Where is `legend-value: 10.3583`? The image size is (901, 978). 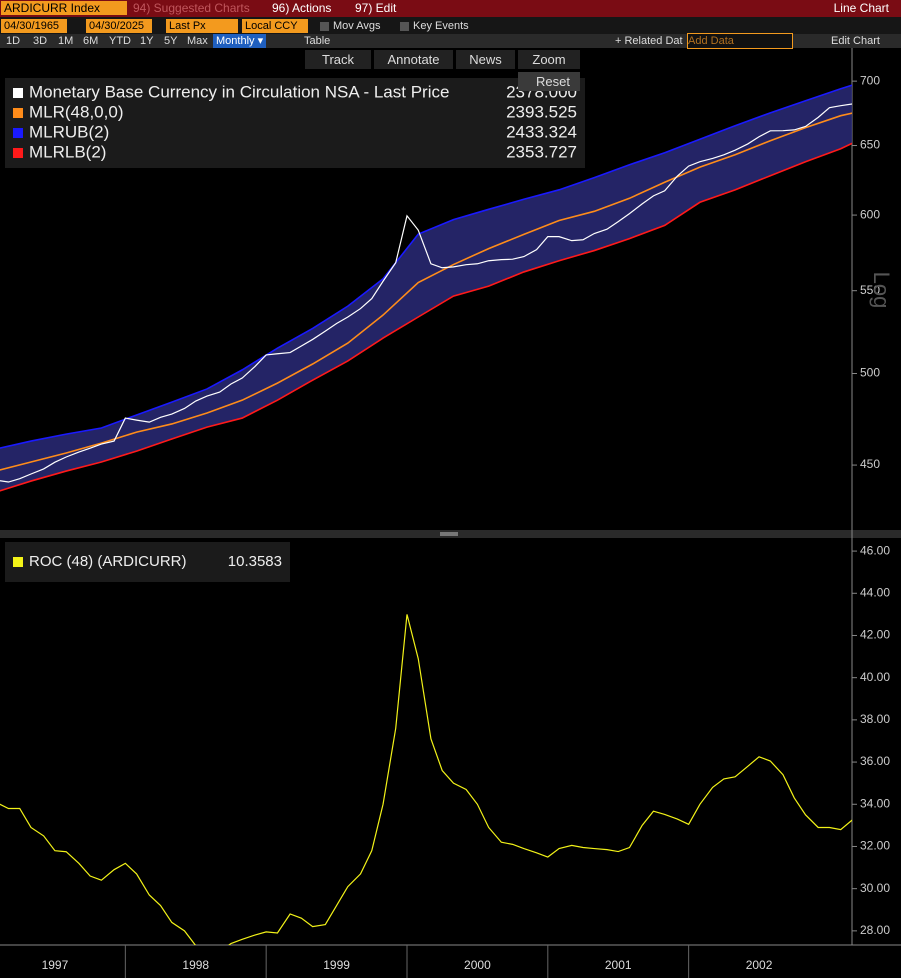 legend-value: 10.3583 is located at coordinates (255, 561).